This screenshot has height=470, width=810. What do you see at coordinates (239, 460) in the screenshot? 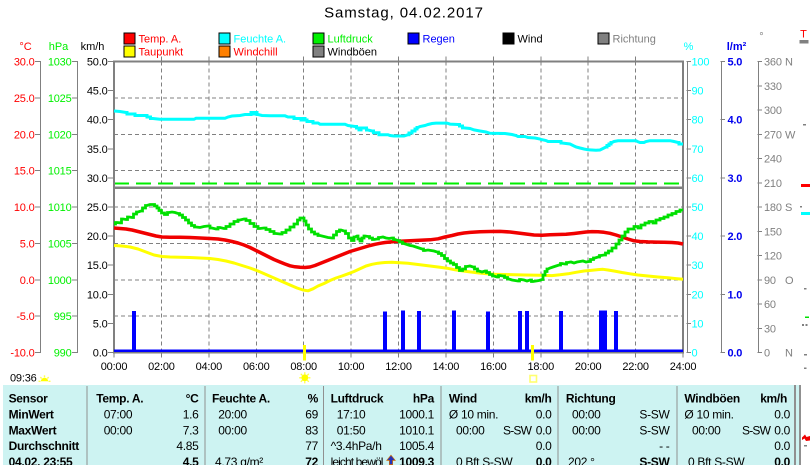
I see `svg-text: 4.73 g/m²` at bounding box center [239, 460].